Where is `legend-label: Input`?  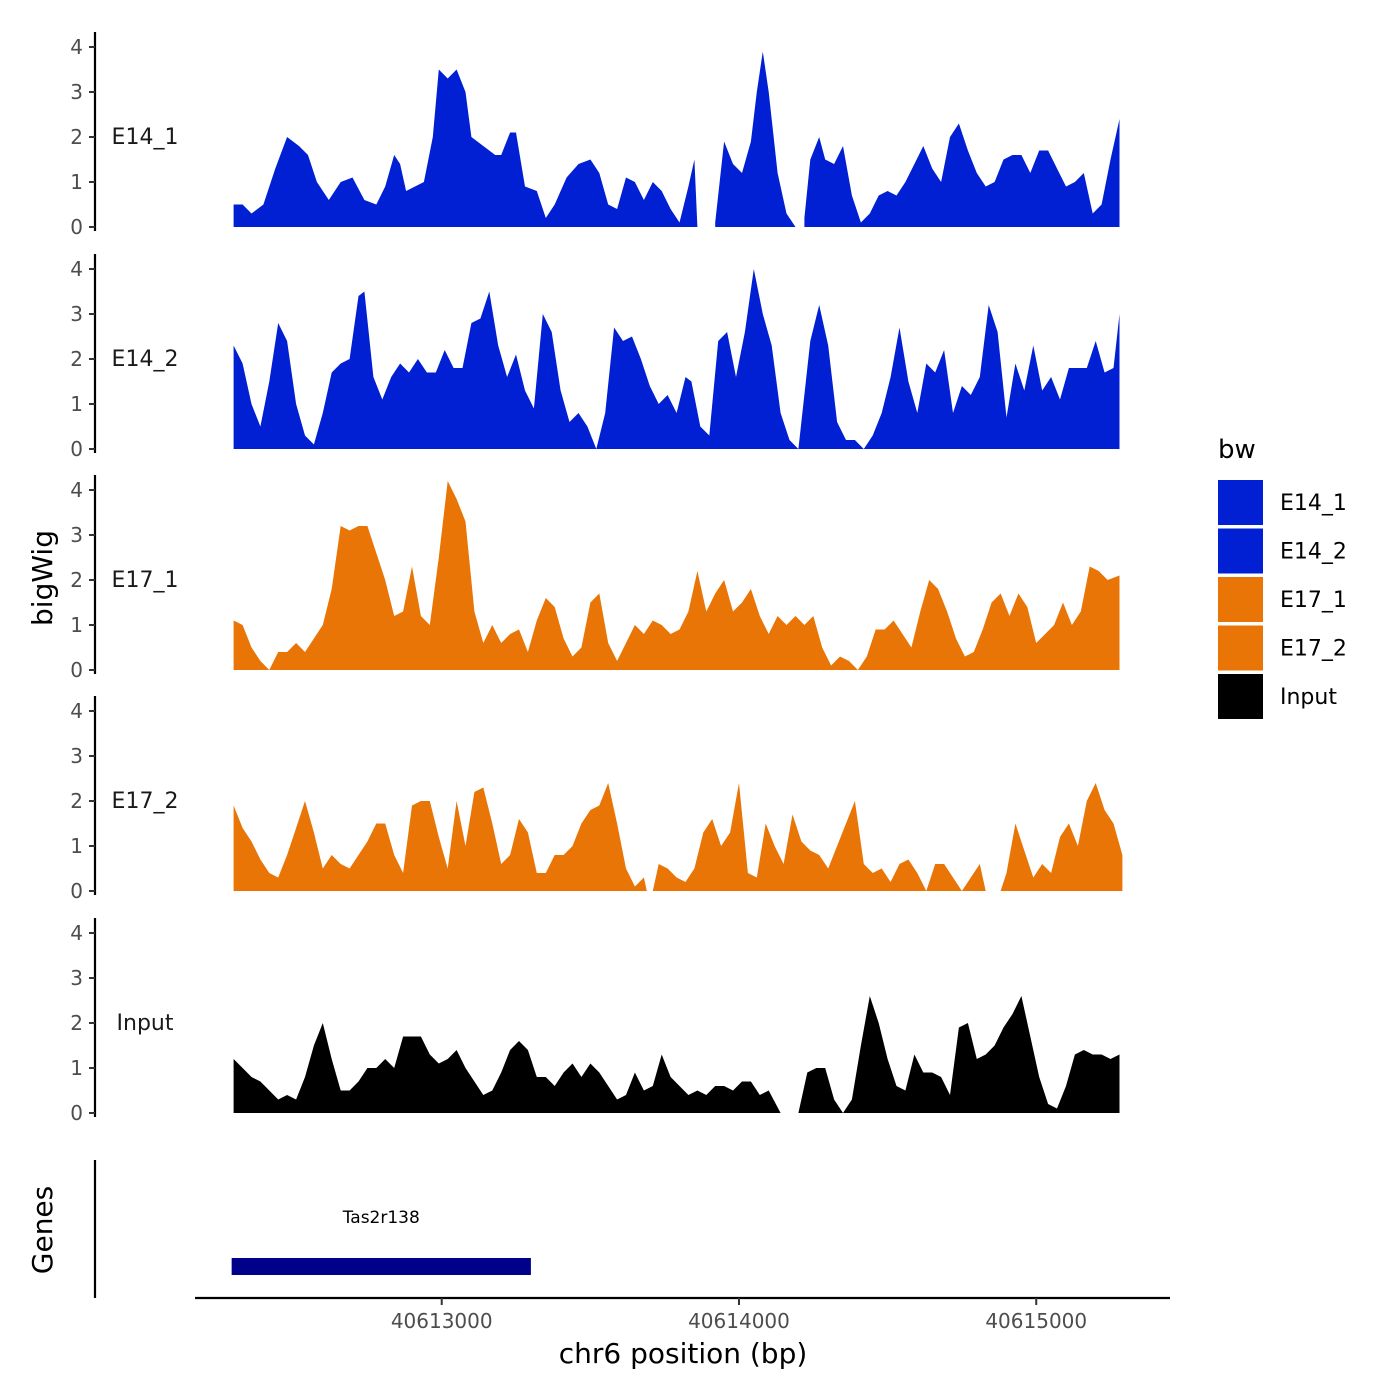
legend-label: Input is located at coordinates (1308, 697).